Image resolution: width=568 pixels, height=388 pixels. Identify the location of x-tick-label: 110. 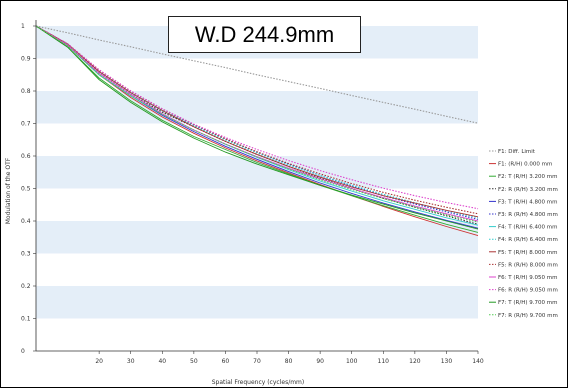
(384, 361).